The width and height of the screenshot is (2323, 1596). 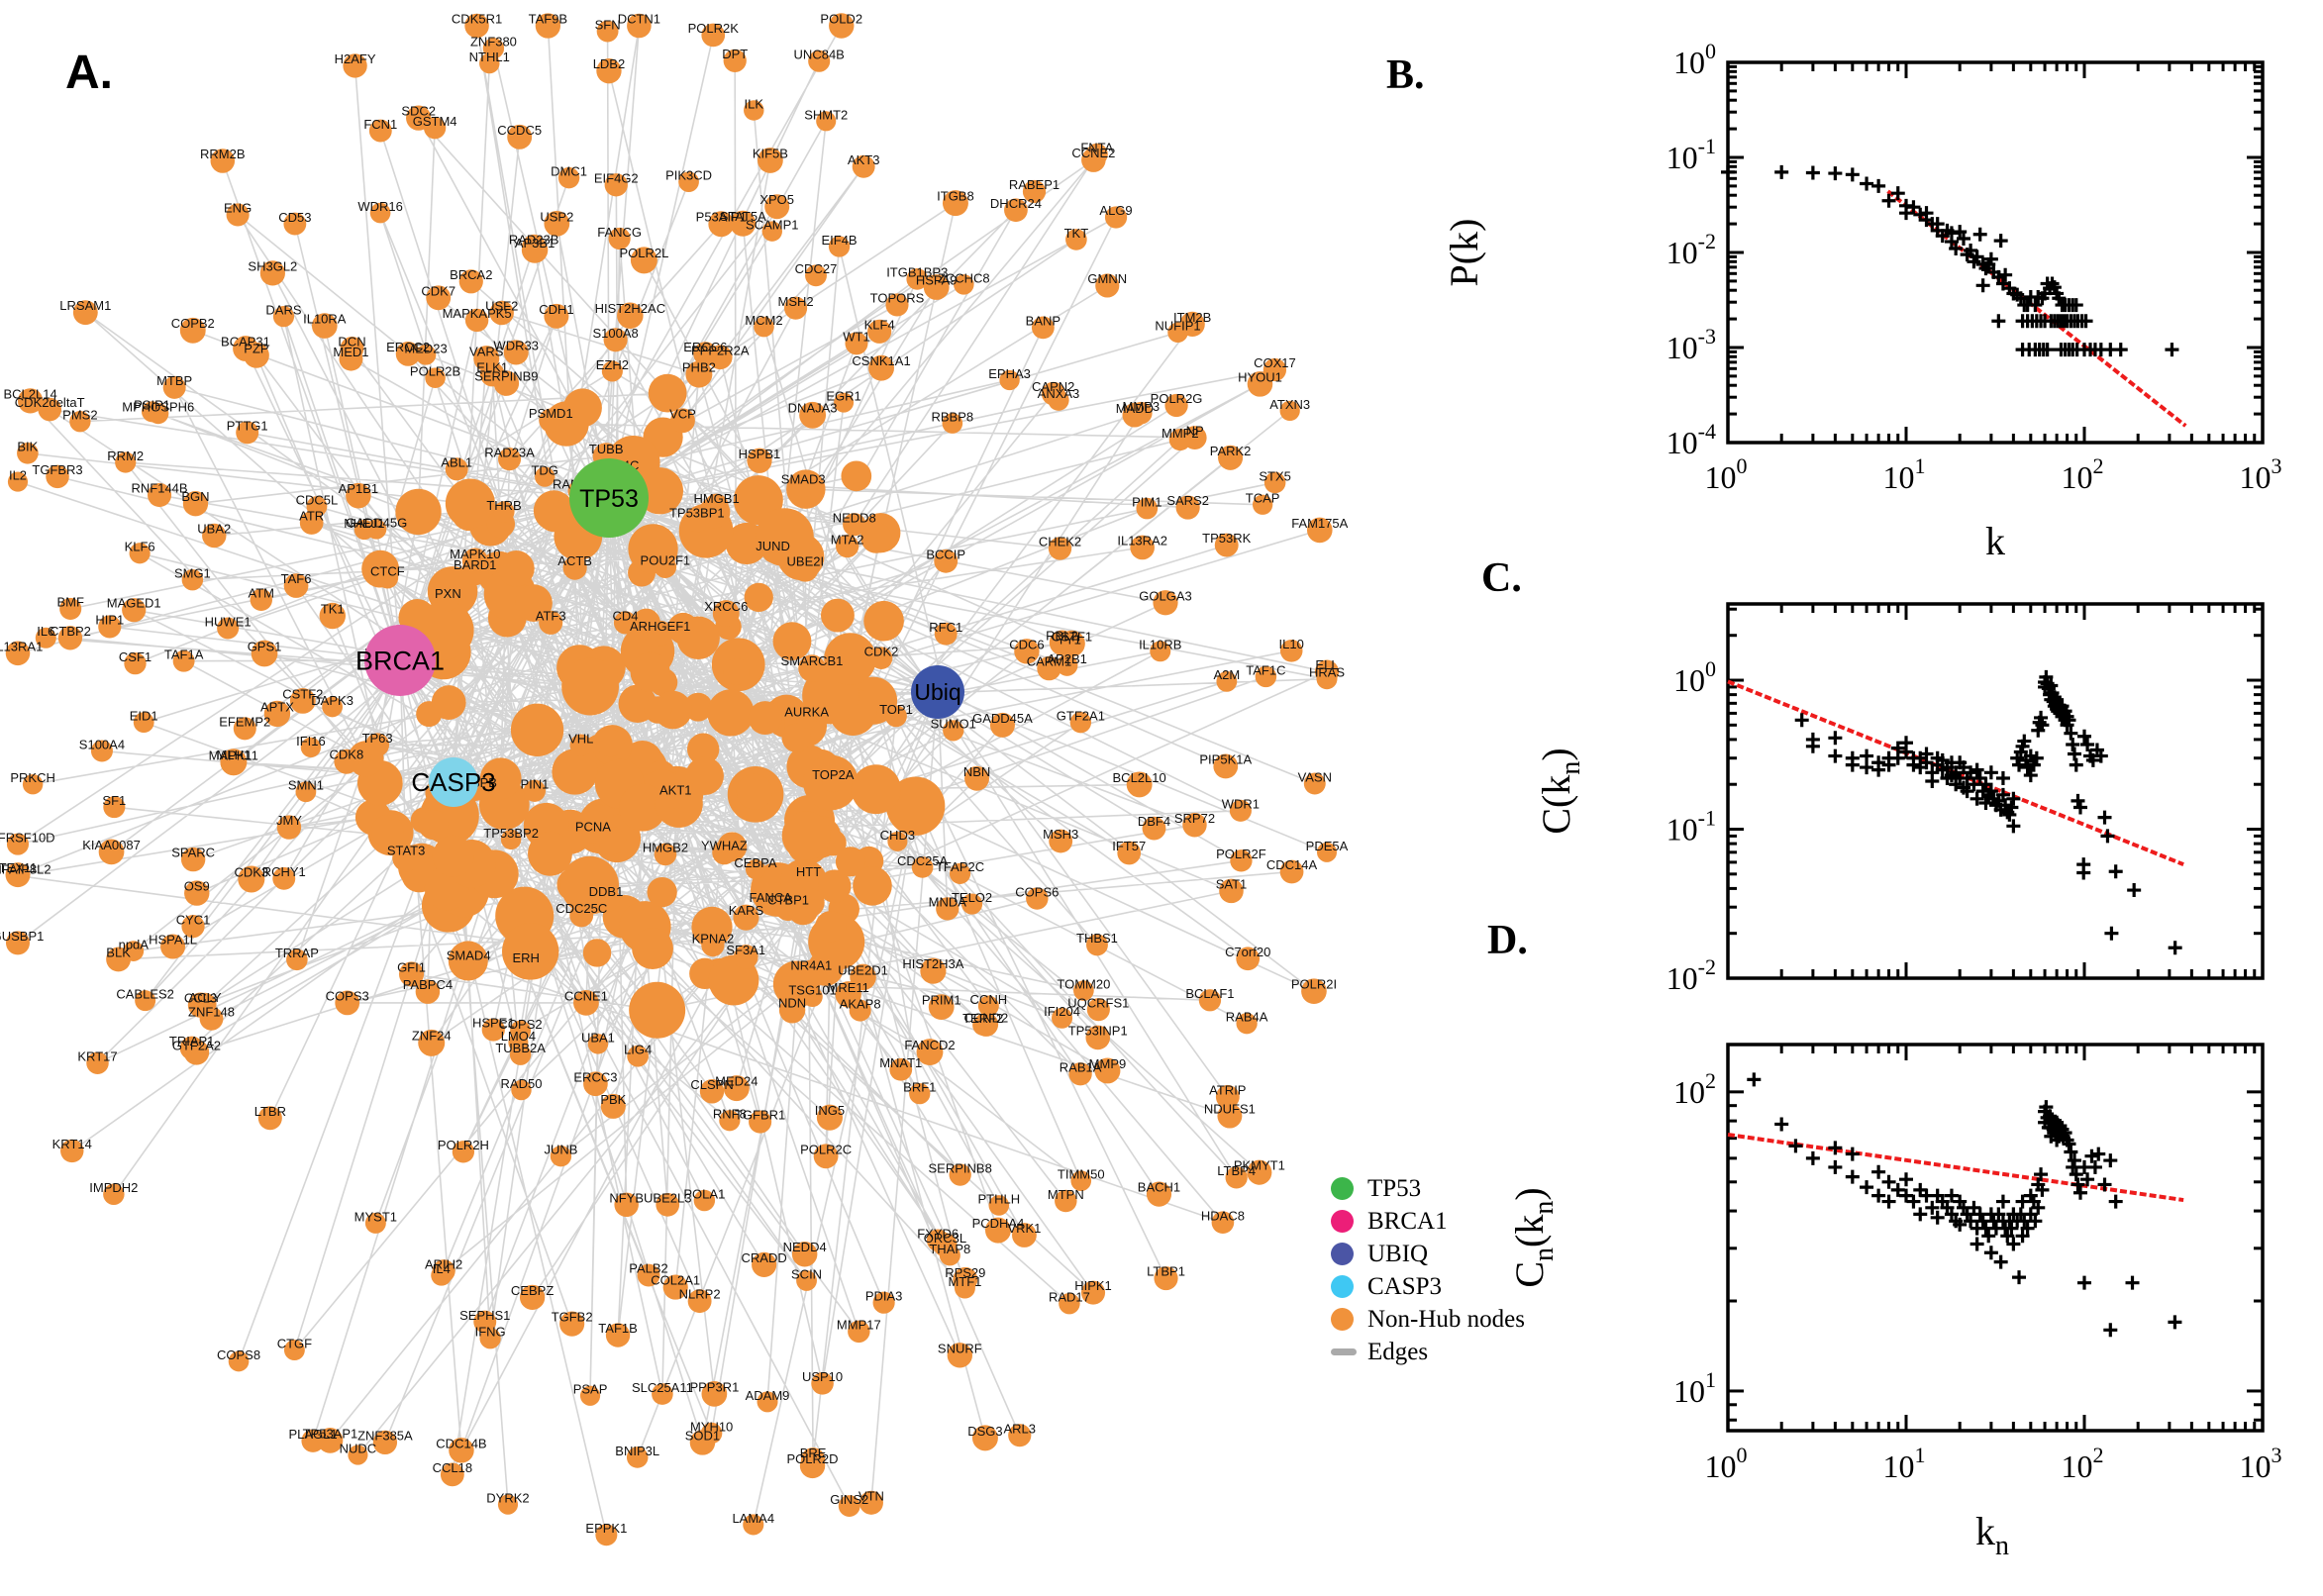 I want to click on network-node-label: TP53BP2, so click(x=511, y=834).